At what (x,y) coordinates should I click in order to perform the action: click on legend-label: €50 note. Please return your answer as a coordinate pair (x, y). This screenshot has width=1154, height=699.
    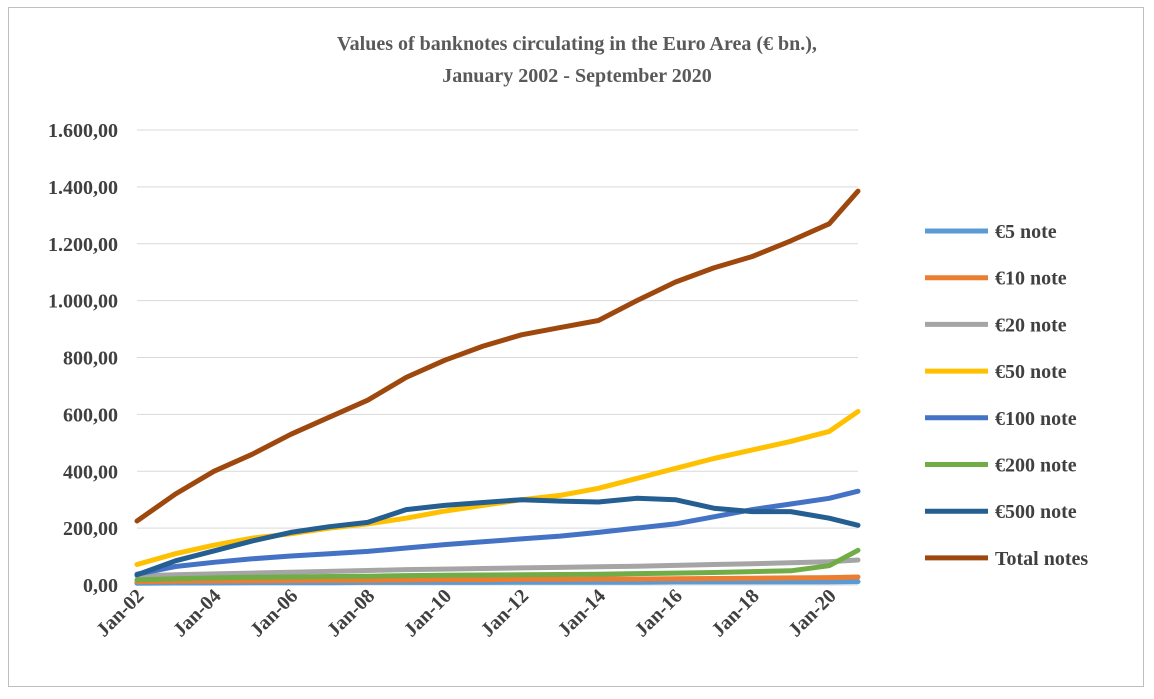
    Looking at the image, I should click on (1031, 372).